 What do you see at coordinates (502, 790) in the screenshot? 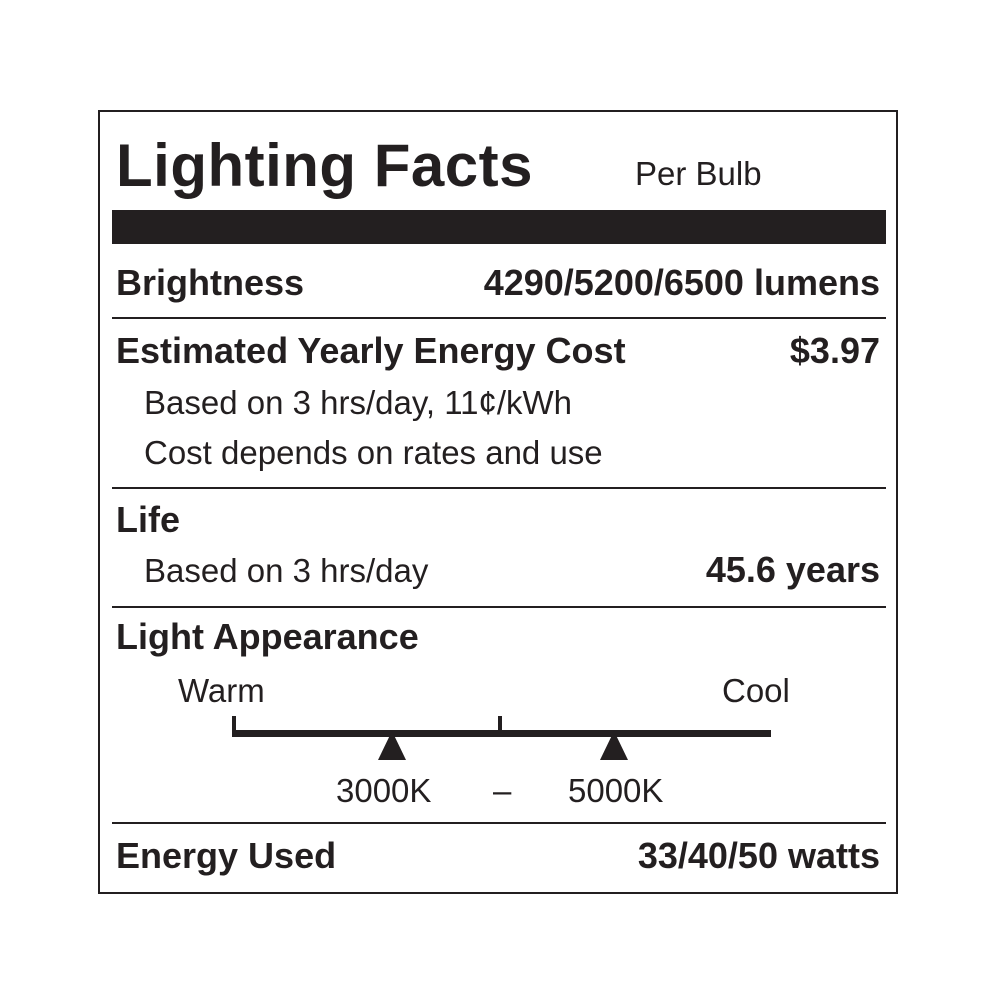
I see `range-dash: –` at bounding box center [502, 790].